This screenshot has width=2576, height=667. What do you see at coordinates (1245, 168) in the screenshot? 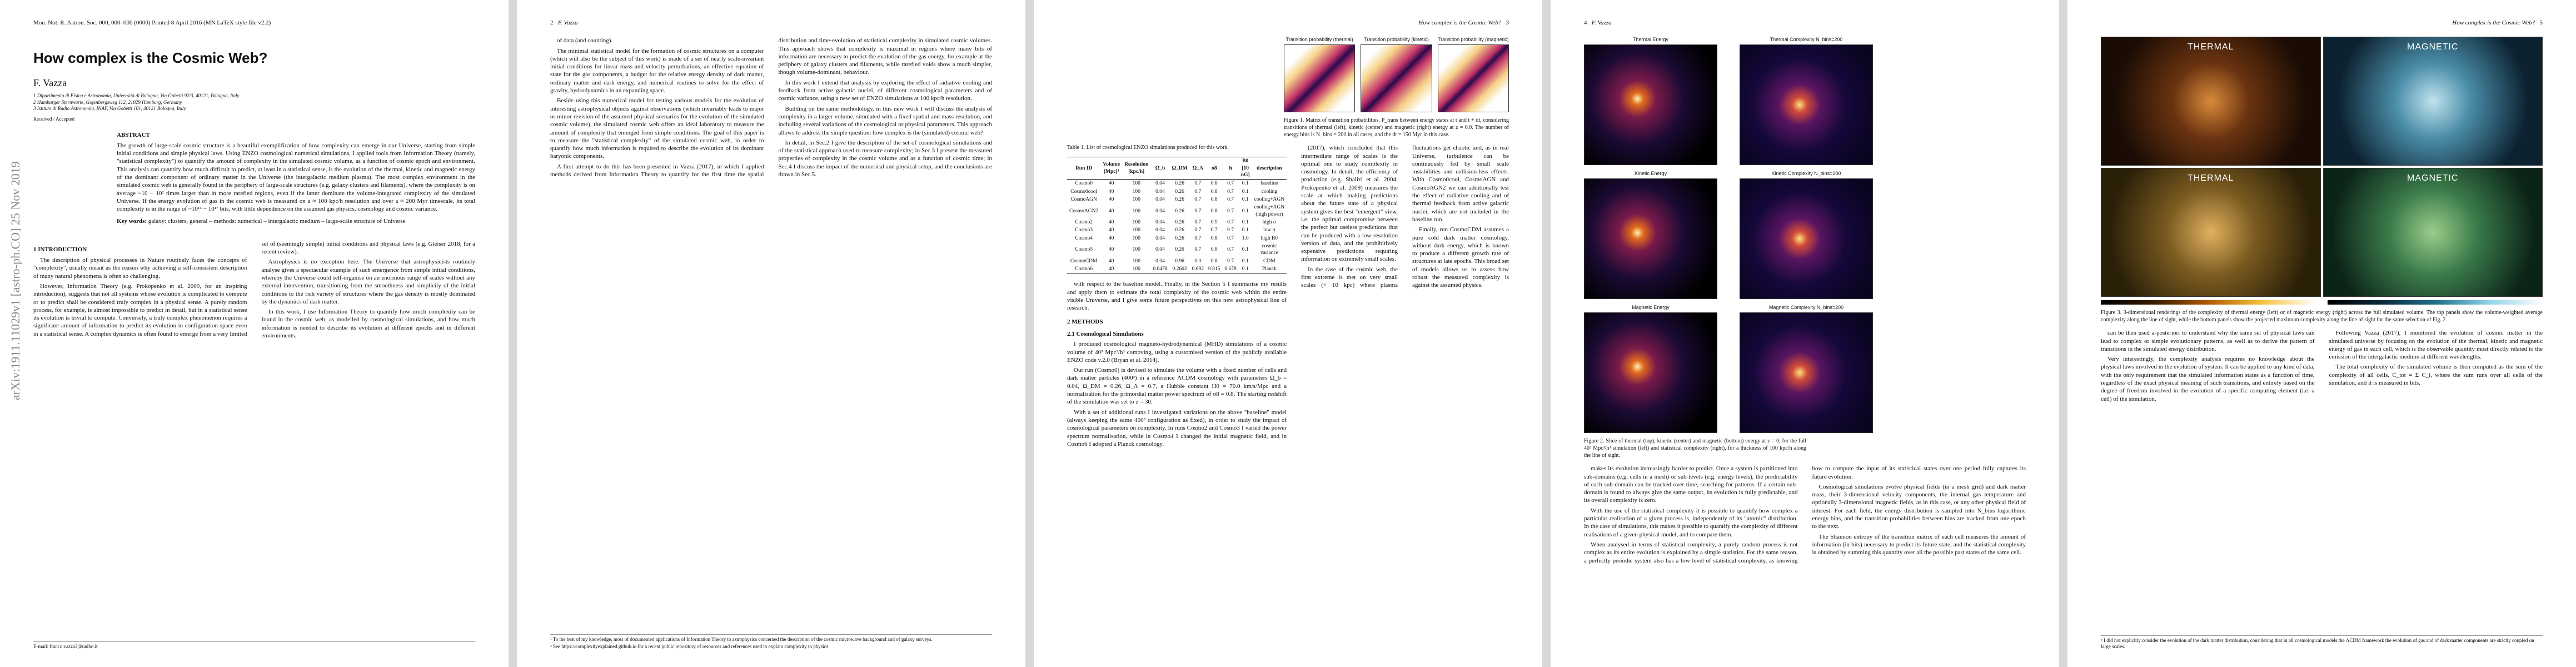
I see `column-header: B0 [10 nG]` at bounding box center [1245, 168].